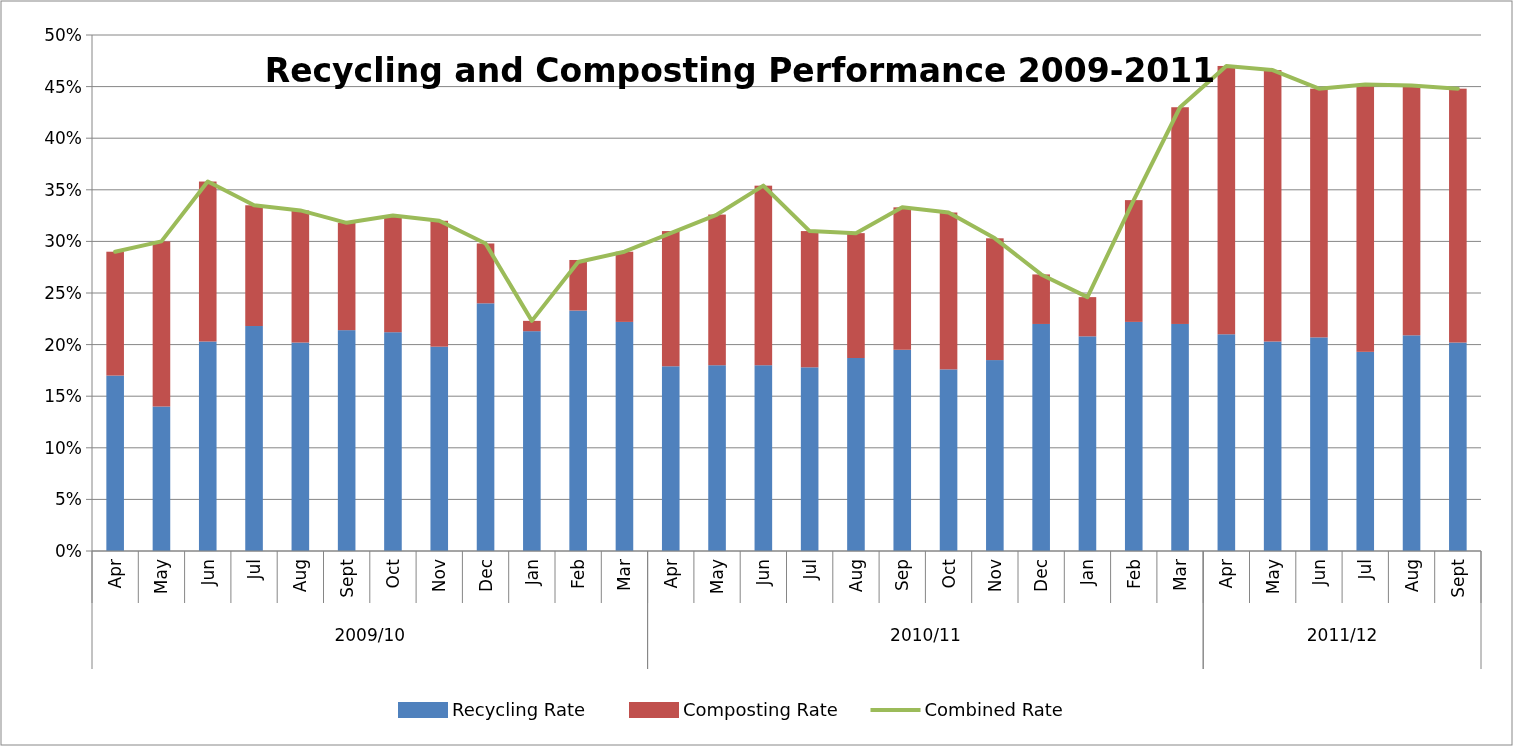 This screenshot has height=746, width=1513. What do you see at coordinates (63, 189) in the screenshot?
I see `y-tick-label: 35%` at bounding box center [63, 189].